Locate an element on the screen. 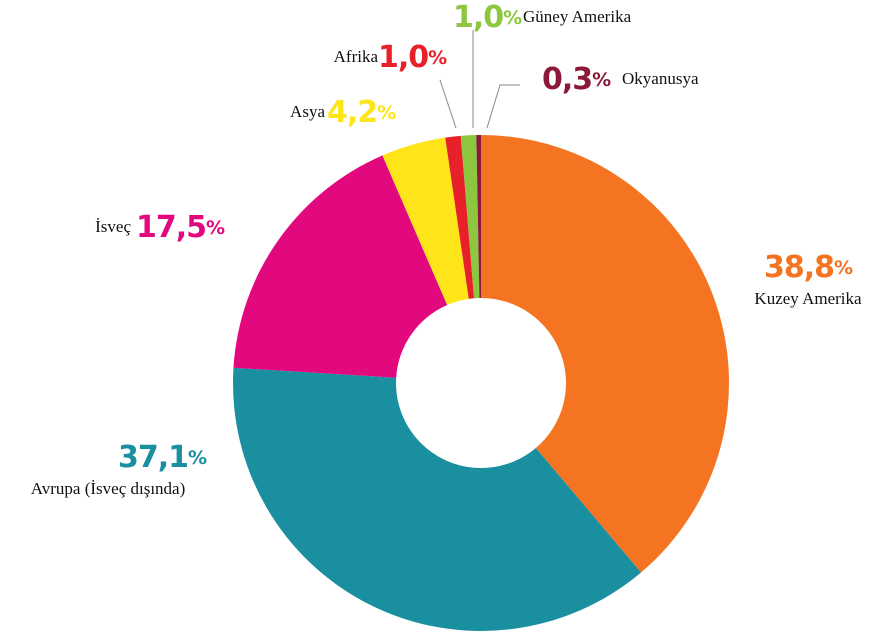 The width and height of the screenshot is (882, 632). value-label: 17,5% is located at coordinates (180, 227).